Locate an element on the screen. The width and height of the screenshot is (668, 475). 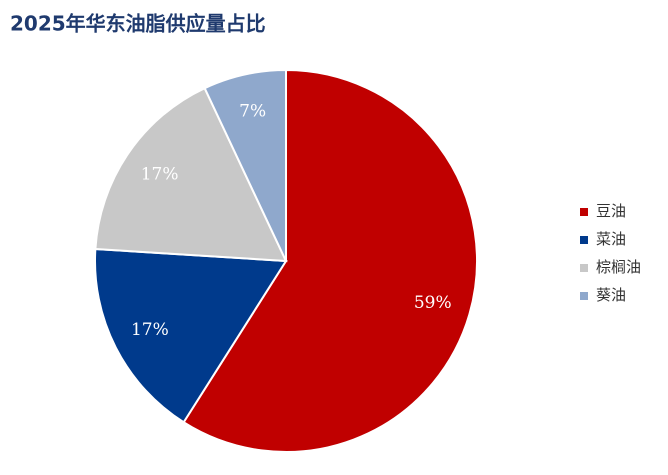
data-label: 7% is located at coordinates (252, 111).